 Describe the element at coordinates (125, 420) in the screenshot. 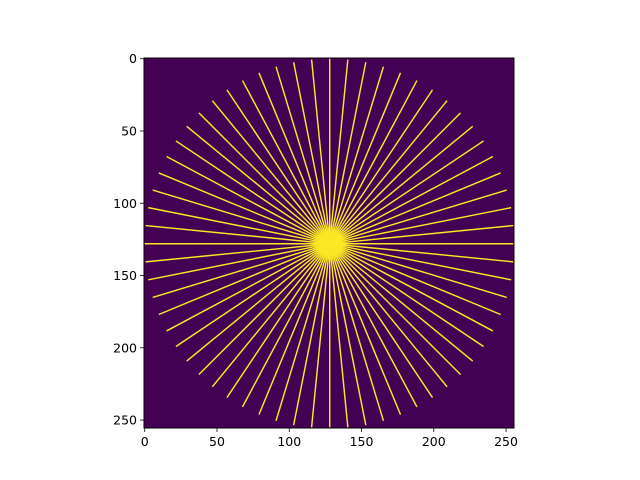

I see `y-tick-label: 250` at that location.